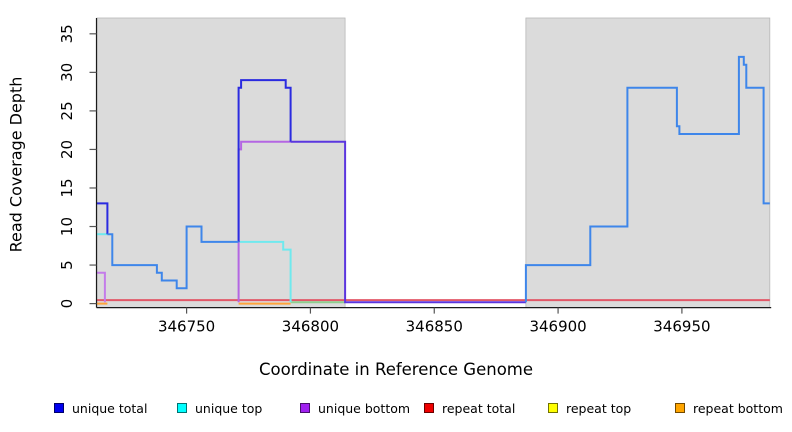 This screenshot has height=432, width=792. I want to click on y-tick-label: 5, so click(67, 265).